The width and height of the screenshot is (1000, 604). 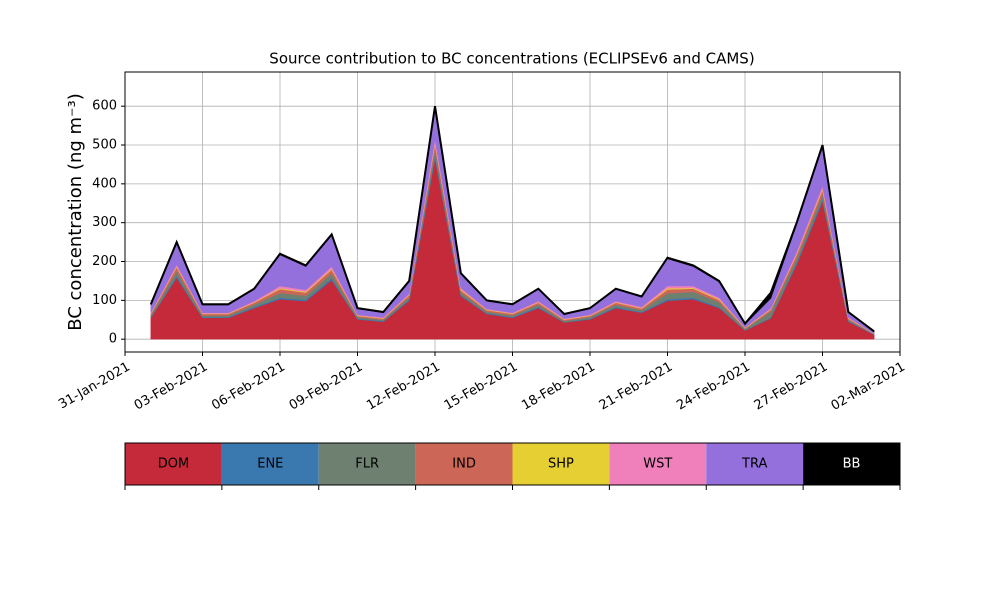 I want to click on x-tick-label: 09-Feb-2021, so click(x=326, y=387).